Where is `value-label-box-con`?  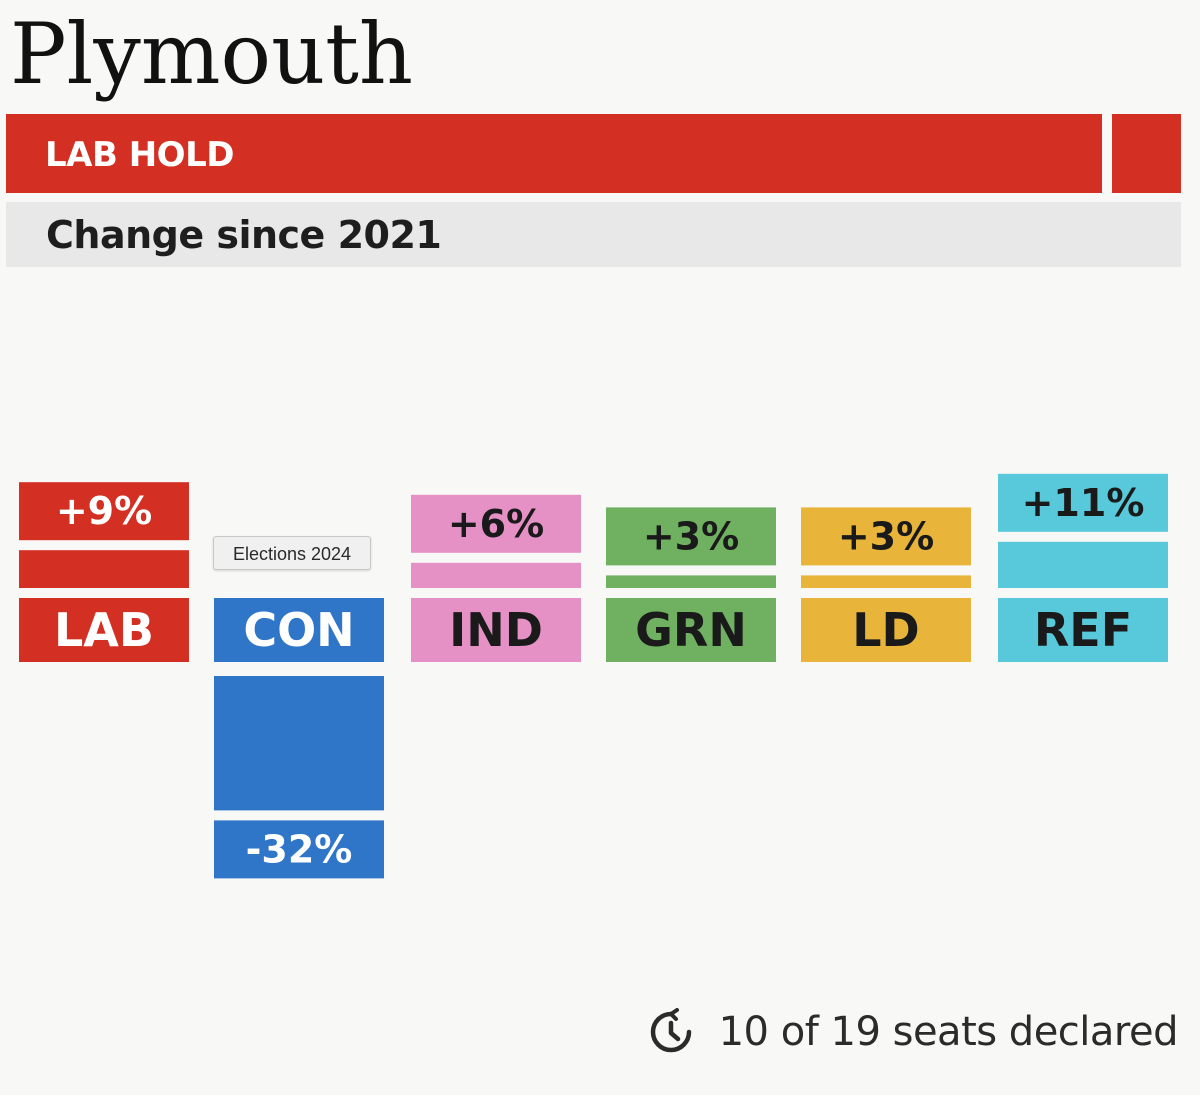 value-label-box-con is located at coordinates (299, 849).